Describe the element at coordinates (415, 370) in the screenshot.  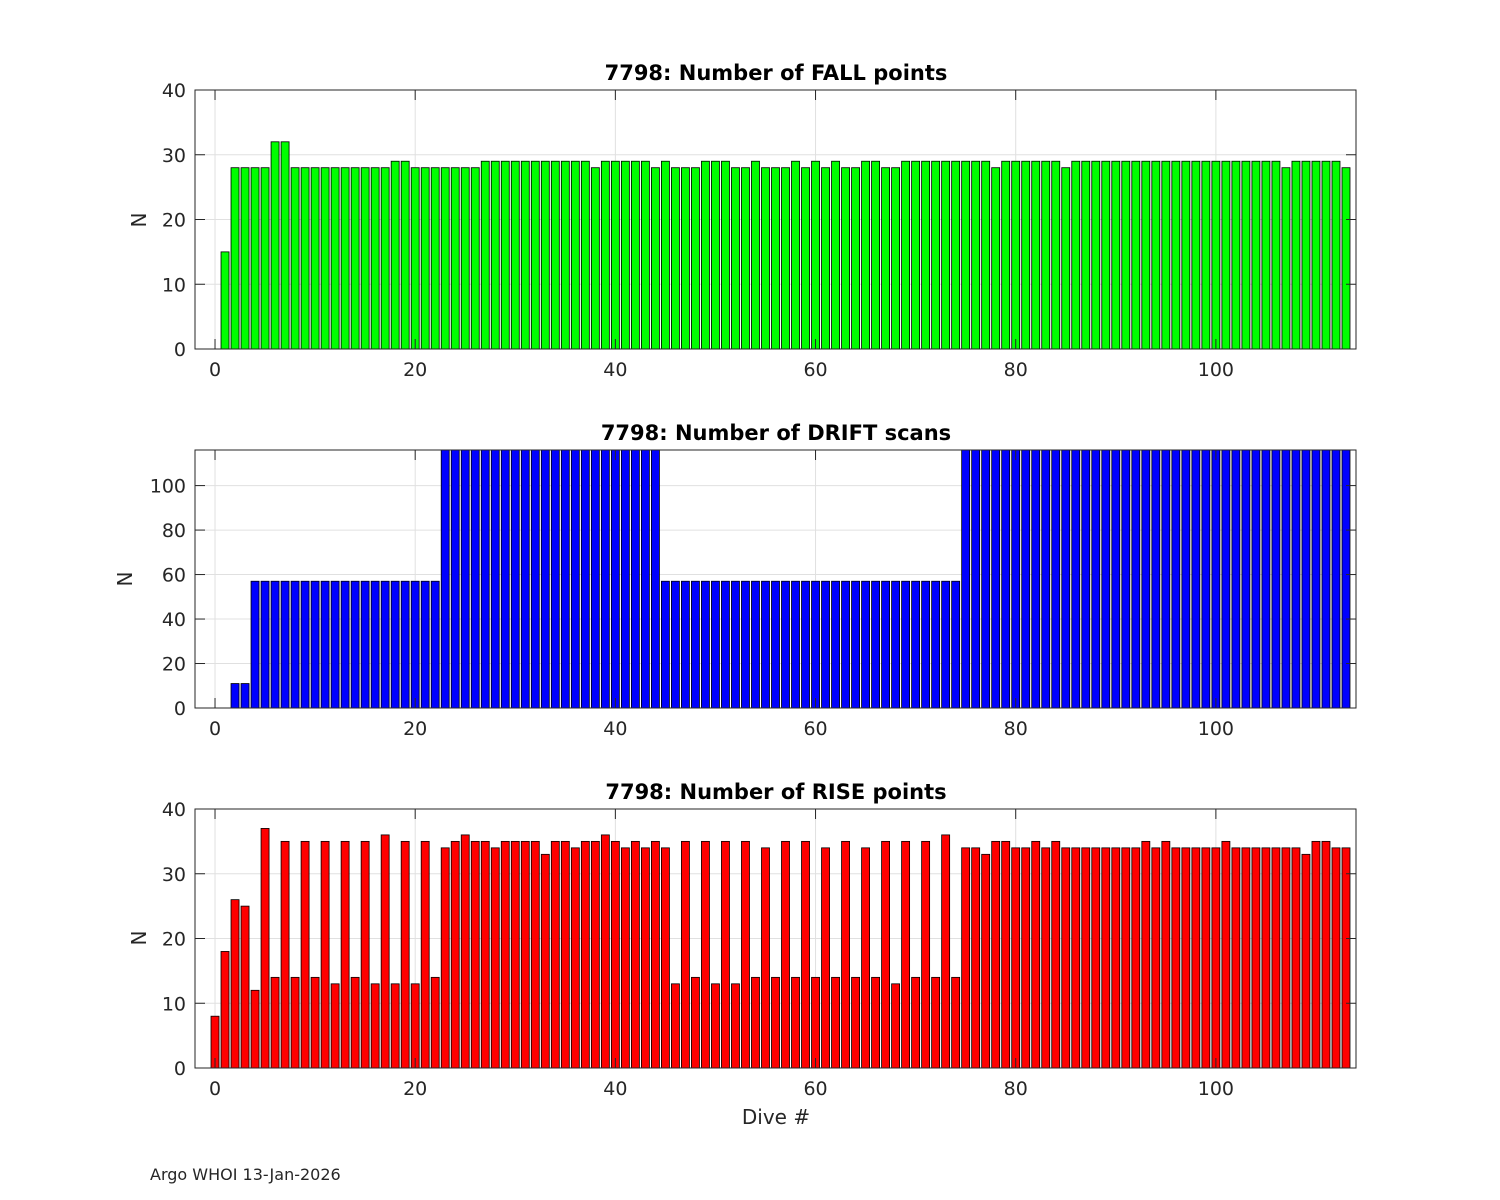
I see `fall-points-x-tick-label: 20` at that location.